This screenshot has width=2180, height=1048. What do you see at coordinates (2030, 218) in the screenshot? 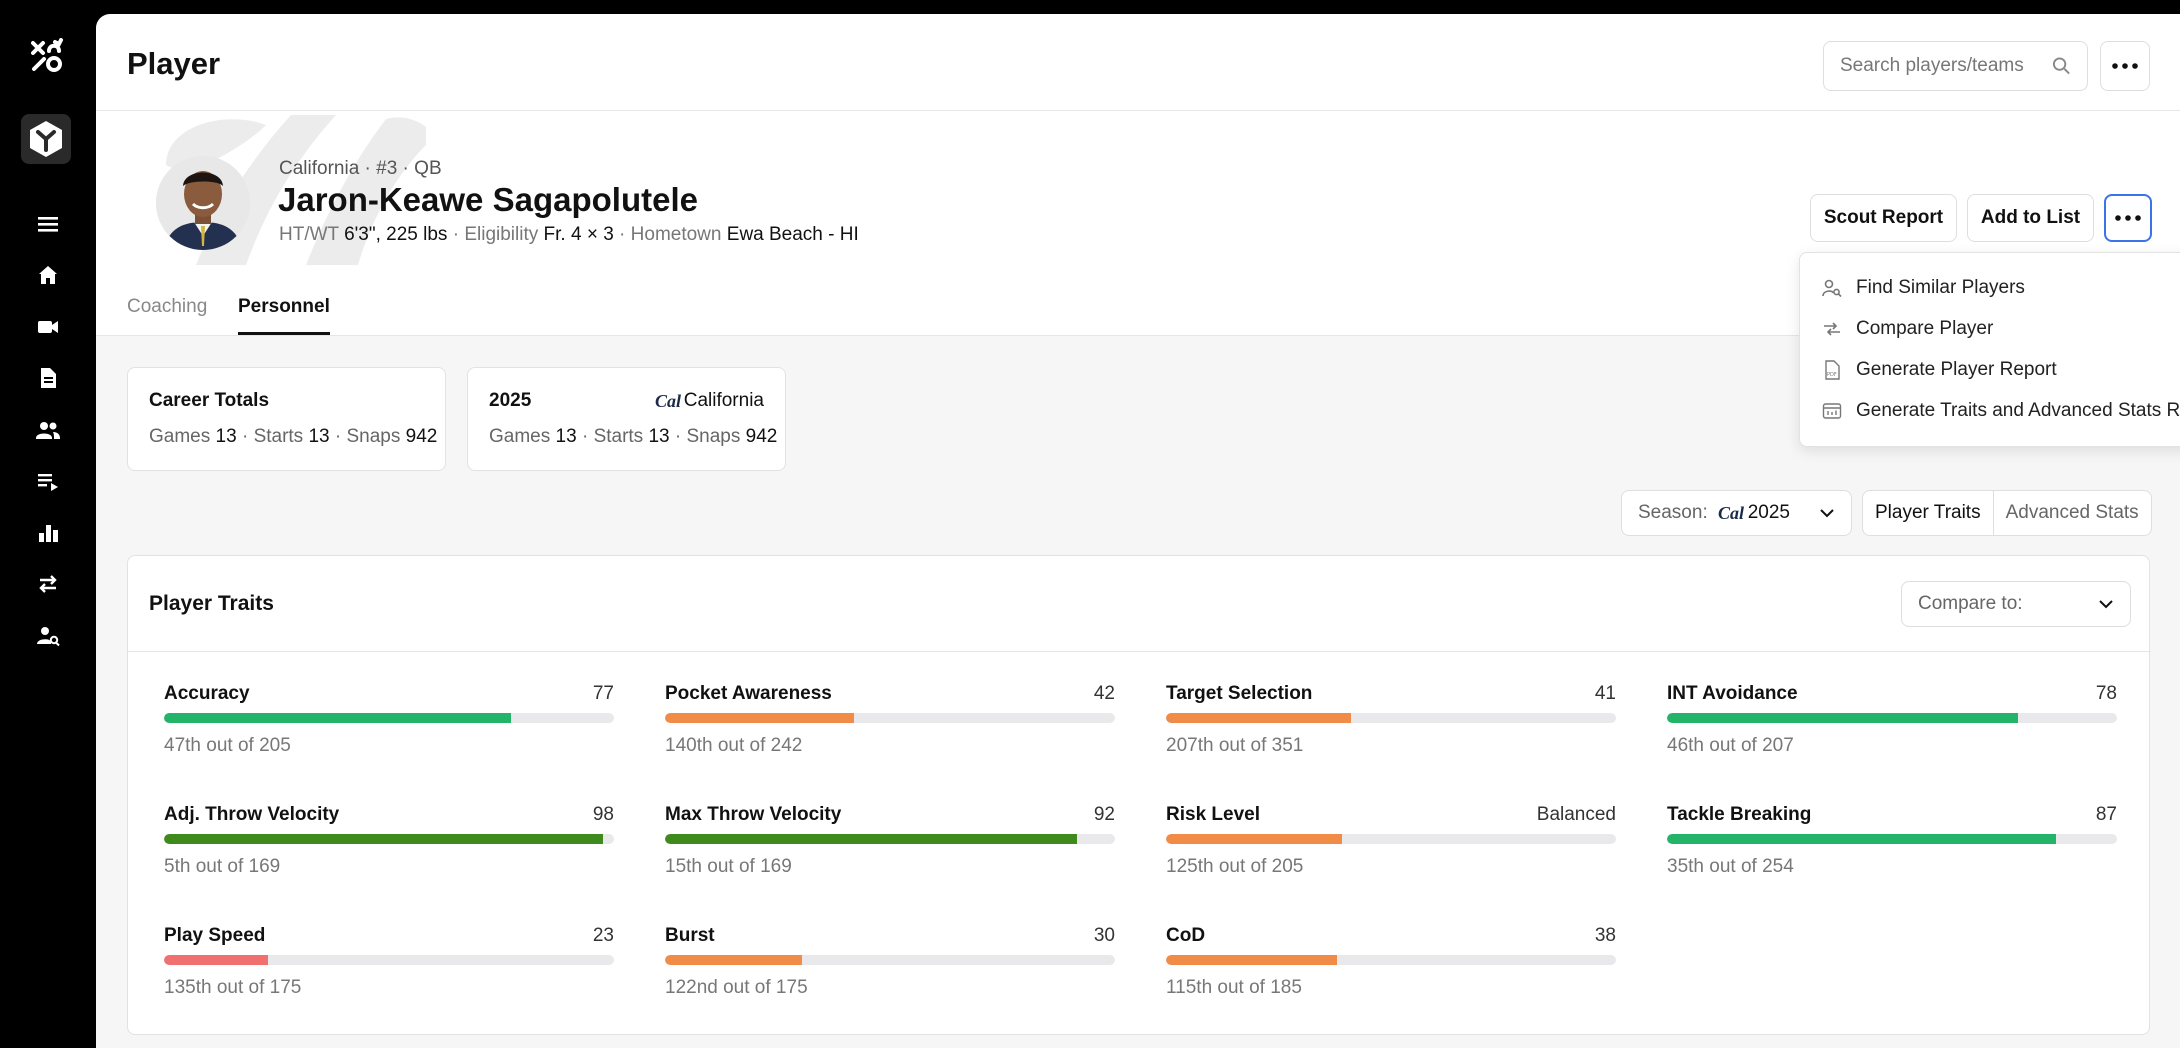
I see `add-to-list-button: Add to List` at bounding box center [2030, 218].